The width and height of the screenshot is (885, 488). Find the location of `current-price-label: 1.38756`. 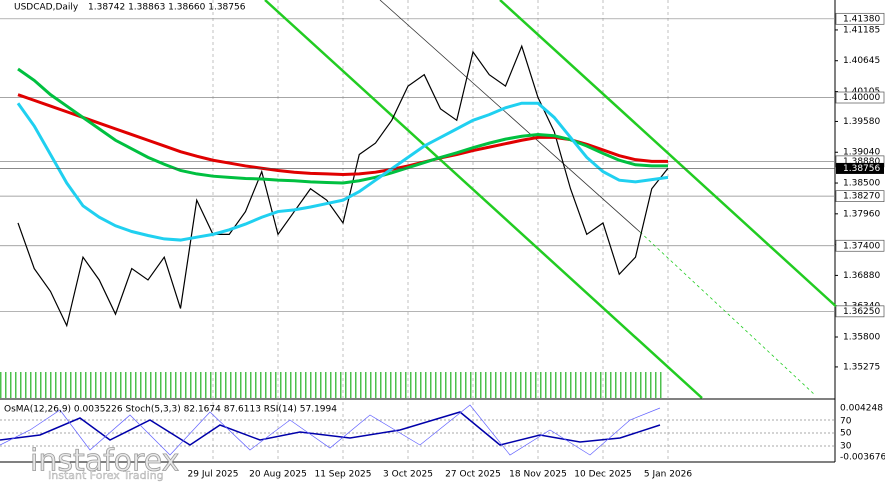

current-price-label: 1.38756 is located at coordinates (861, 169).